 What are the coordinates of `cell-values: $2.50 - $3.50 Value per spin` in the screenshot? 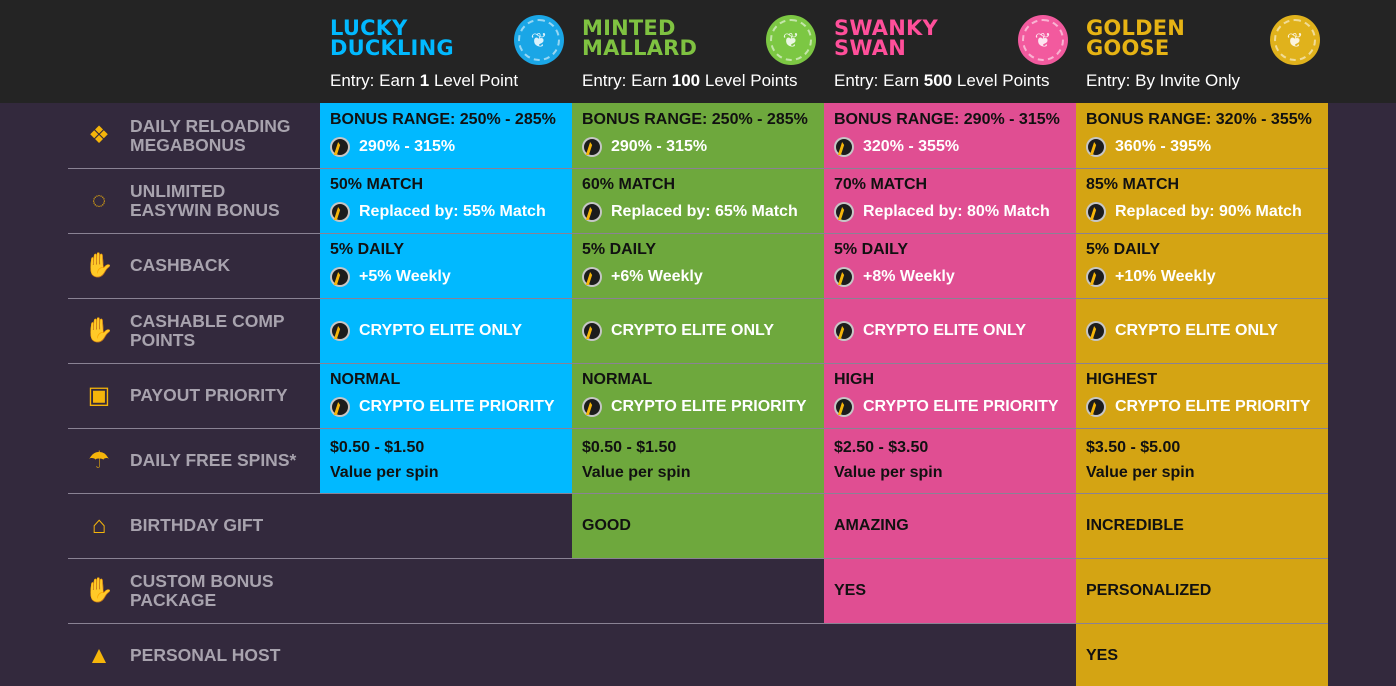 It's located at (950, 460).